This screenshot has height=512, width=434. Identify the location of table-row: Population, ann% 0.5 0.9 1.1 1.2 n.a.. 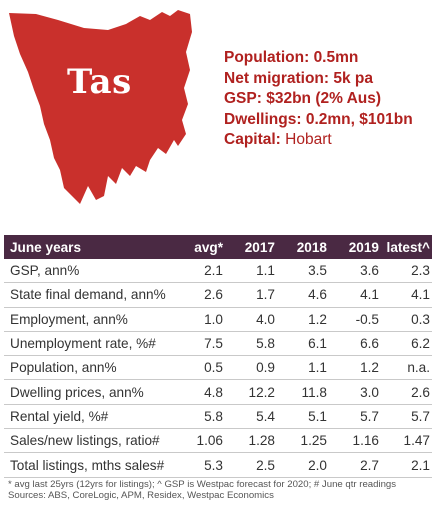
(218, 368).